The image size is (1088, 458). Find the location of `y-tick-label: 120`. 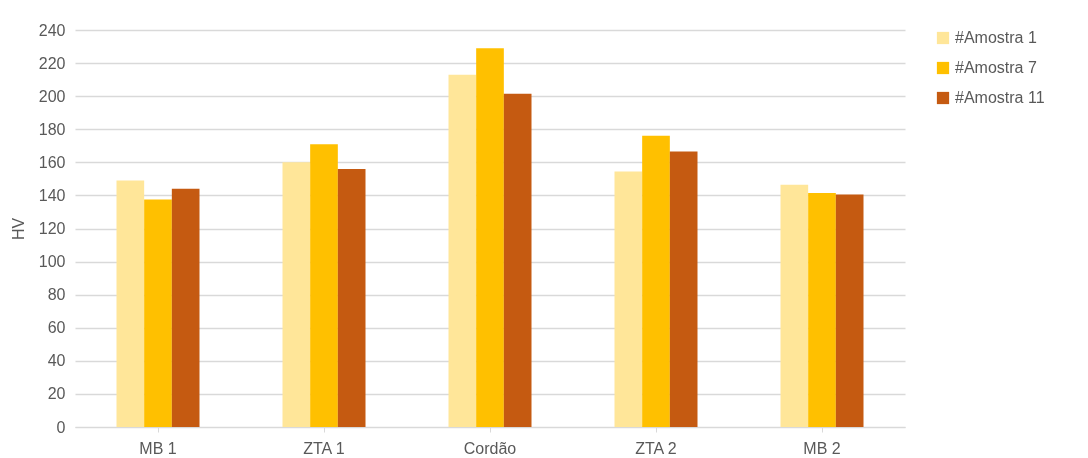

y-tick-label: 120 is located at coordinates (52, 228).